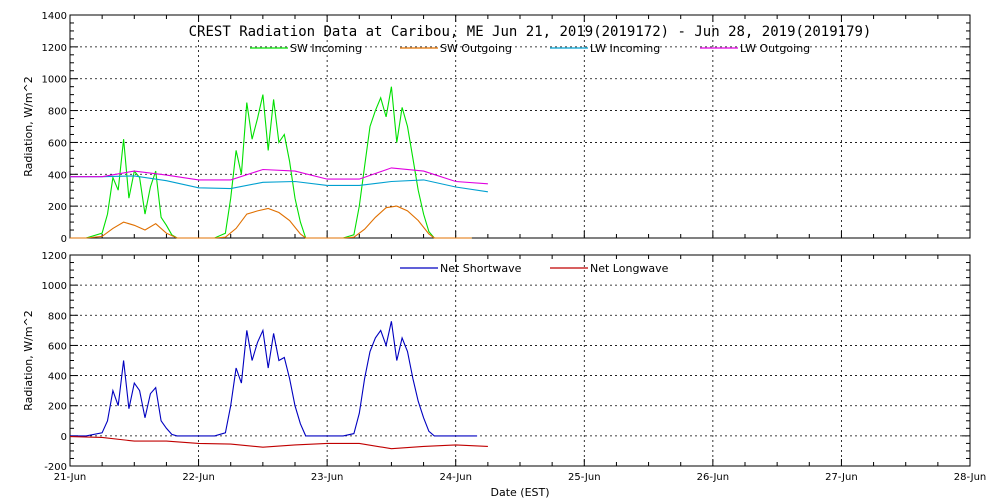 The height and width of the screenshot is (500, 1000). What do you see at coordinates (279, 184) in the screenshot?
I see `series-line-lw-incoming` at bounding box center [279, 184].